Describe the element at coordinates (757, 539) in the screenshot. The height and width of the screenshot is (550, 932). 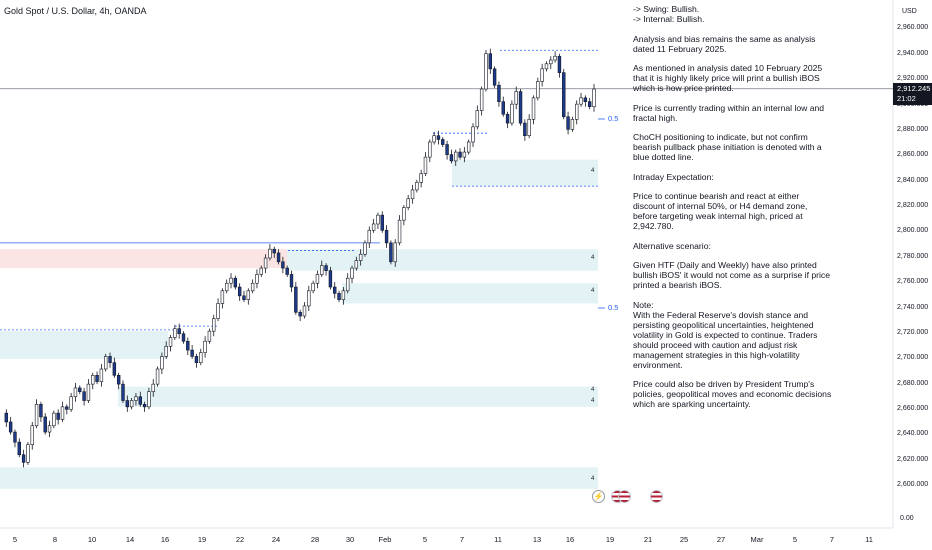
I see `x-tick: Mar` at that location.